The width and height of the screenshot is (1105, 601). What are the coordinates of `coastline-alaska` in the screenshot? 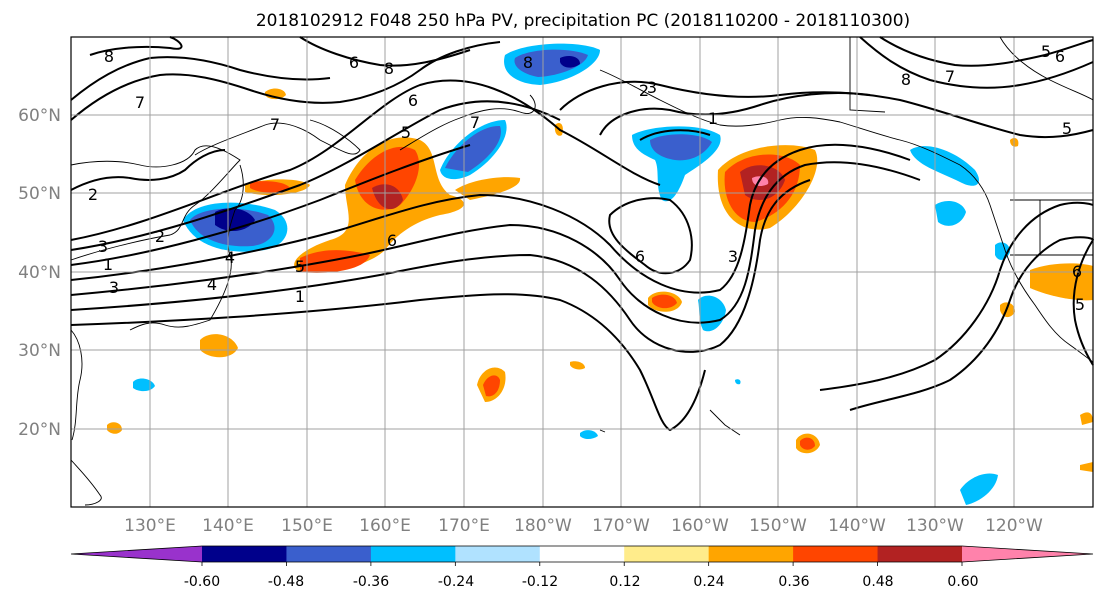 It's located at (795, 137).